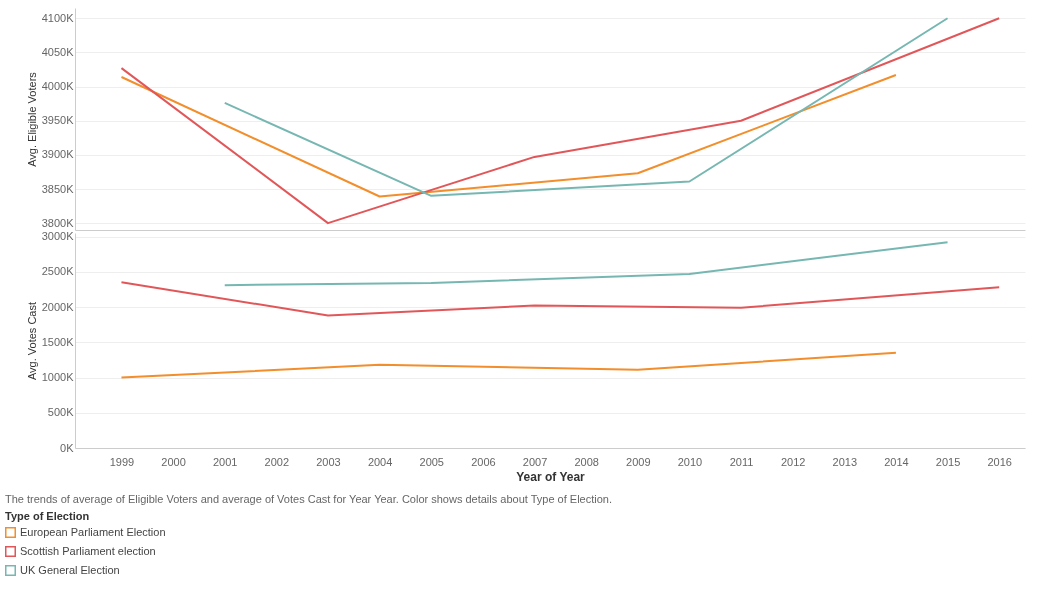 Image resolution: width=1057 pixels, height=607 pixels. I want to click on y-tick-label: 4050K, so click(58, 51).